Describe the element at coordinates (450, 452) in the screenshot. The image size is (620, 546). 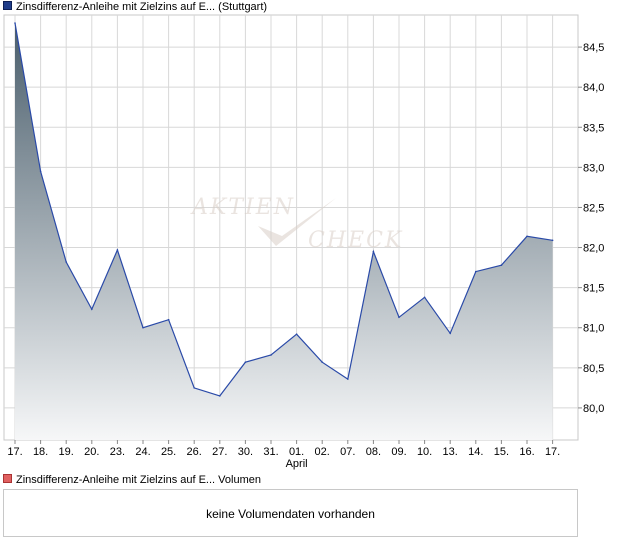
I see `x-tick-label: 13.` at that location.